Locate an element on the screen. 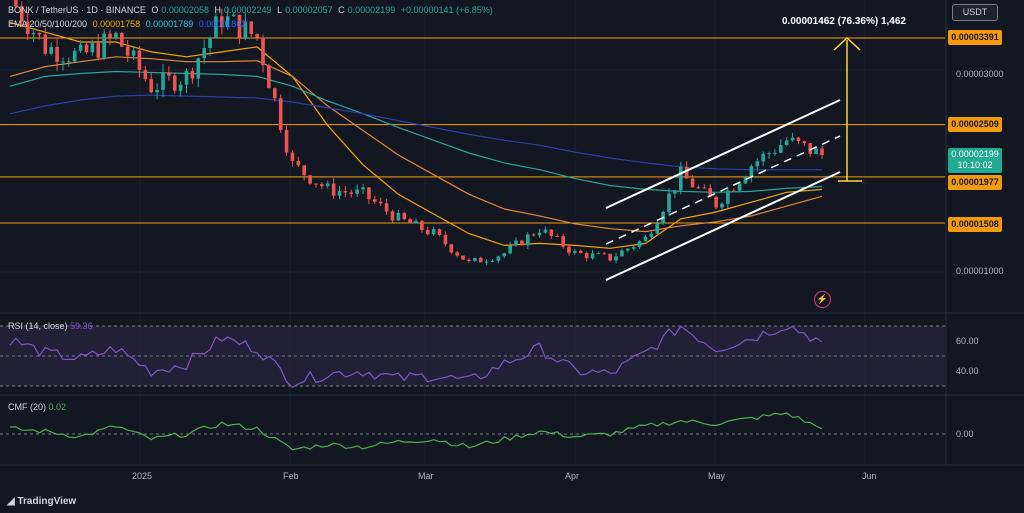 Image resolution: width=1024 pixels, height=513 pixels. channel-lower-line is located at coordinates (723, 226).